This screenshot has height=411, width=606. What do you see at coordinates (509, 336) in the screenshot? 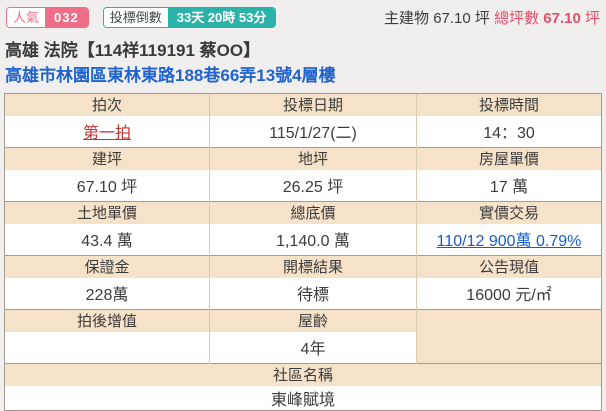
I see `empty-cell` at bounding box center [509, 336].